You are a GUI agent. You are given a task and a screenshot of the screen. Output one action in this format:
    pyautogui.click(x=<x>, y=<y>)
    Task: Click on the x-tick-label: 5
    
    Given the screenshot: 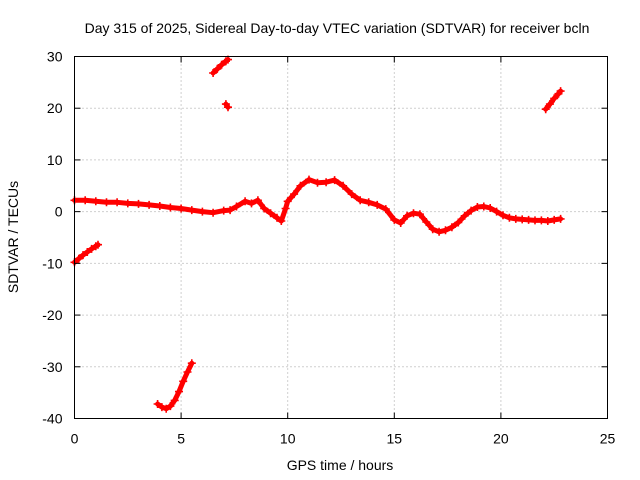 What is the action you would take?
    pyautogui.click(x=181, y=439)
    